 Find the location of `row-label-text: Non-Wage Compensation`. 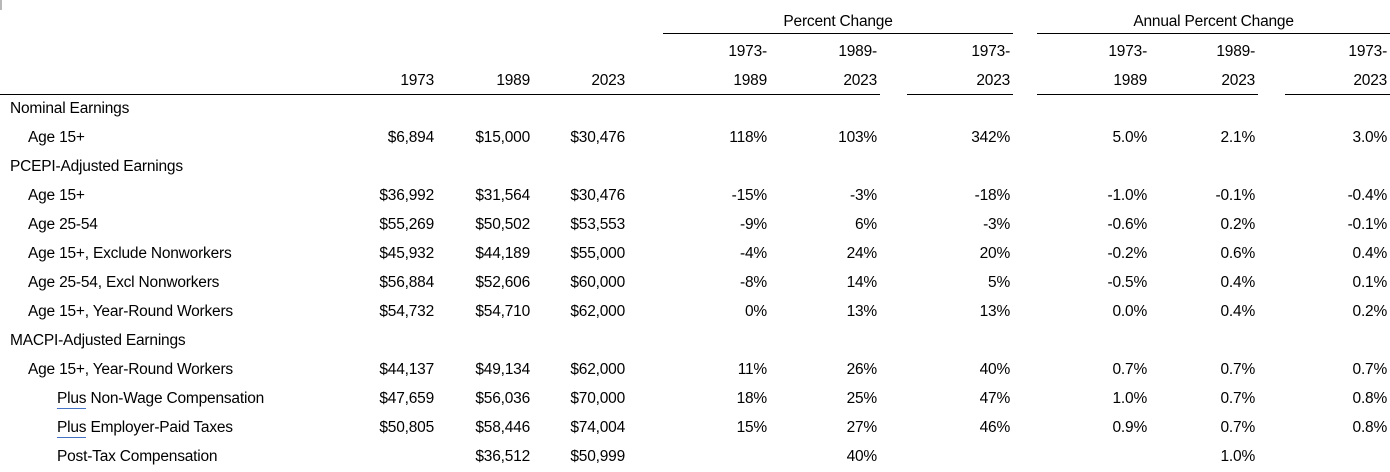

row-label-text: Non-Wage Compensation is located at coordinates (175, 399).